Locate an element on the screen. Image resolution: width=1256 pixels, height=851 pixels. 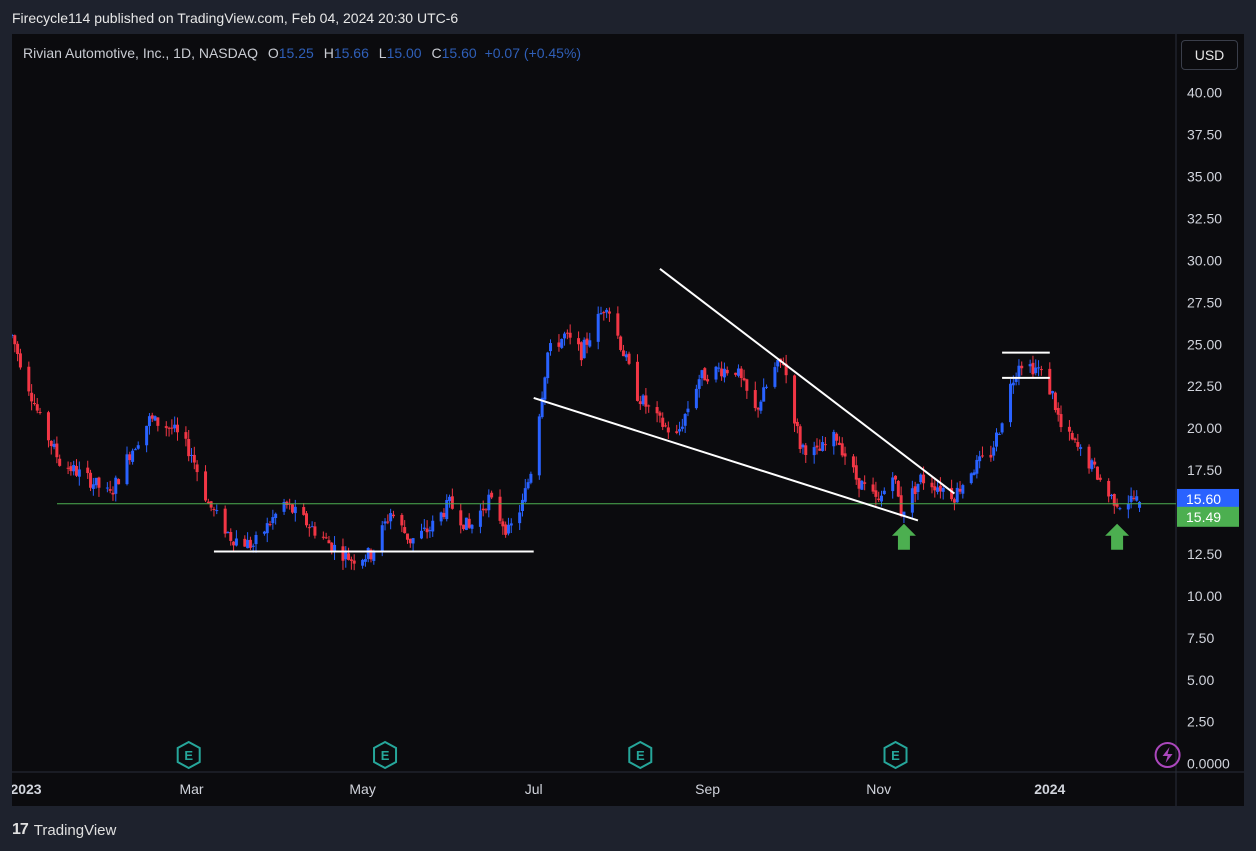
time-tick-label: Sep is located at coordinates (707, 789).